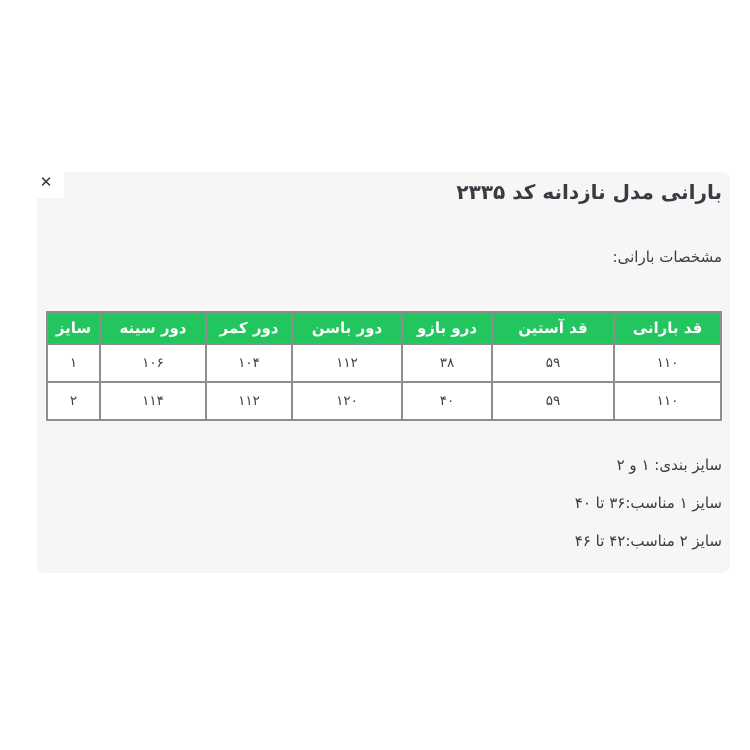  Describe the element at coordinates (347, 401) in the screenshot. I see `size-table-cell: ۱۲۰` at that location.